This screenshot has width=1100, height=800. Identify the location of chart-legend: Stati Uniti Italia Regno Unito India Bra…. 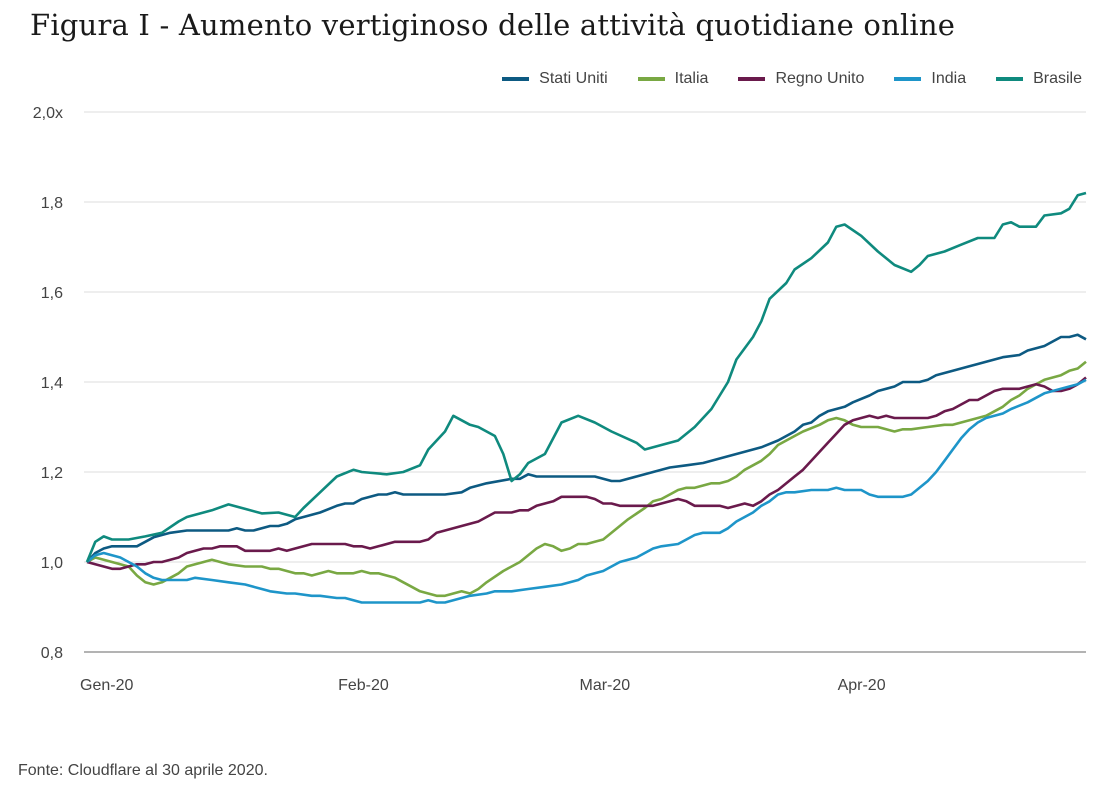
(777, 79).